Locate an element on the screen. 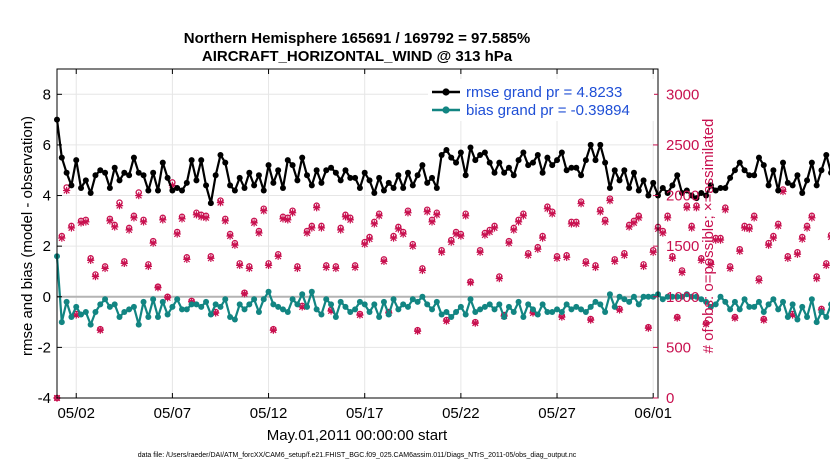  right-y-tick-label: 3000 is located at coordinates (682, 94).